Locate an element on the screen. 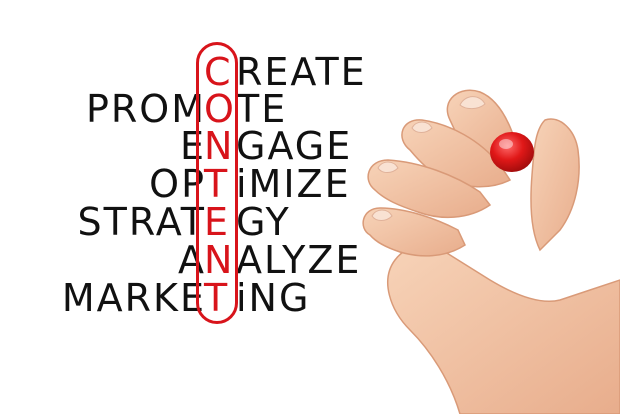 This screenshot has height=414, width=620. word-suffix: REATE is located at coordinates (301, 72).